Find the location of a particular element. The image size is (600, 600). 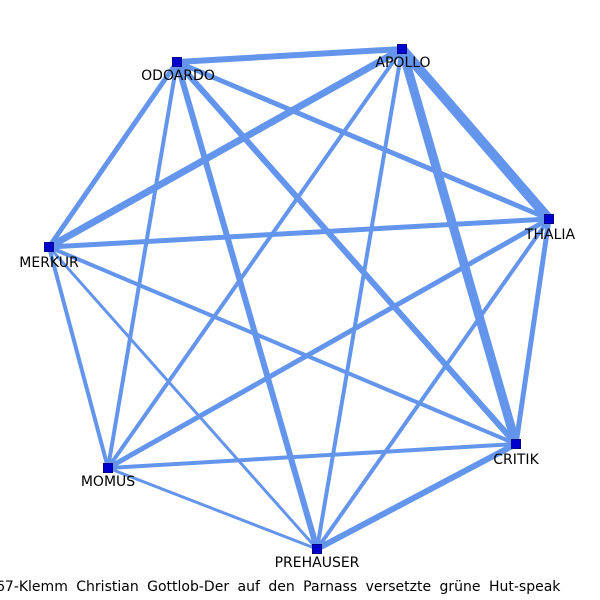

node-prehauser is located at coordinates (317, 549).